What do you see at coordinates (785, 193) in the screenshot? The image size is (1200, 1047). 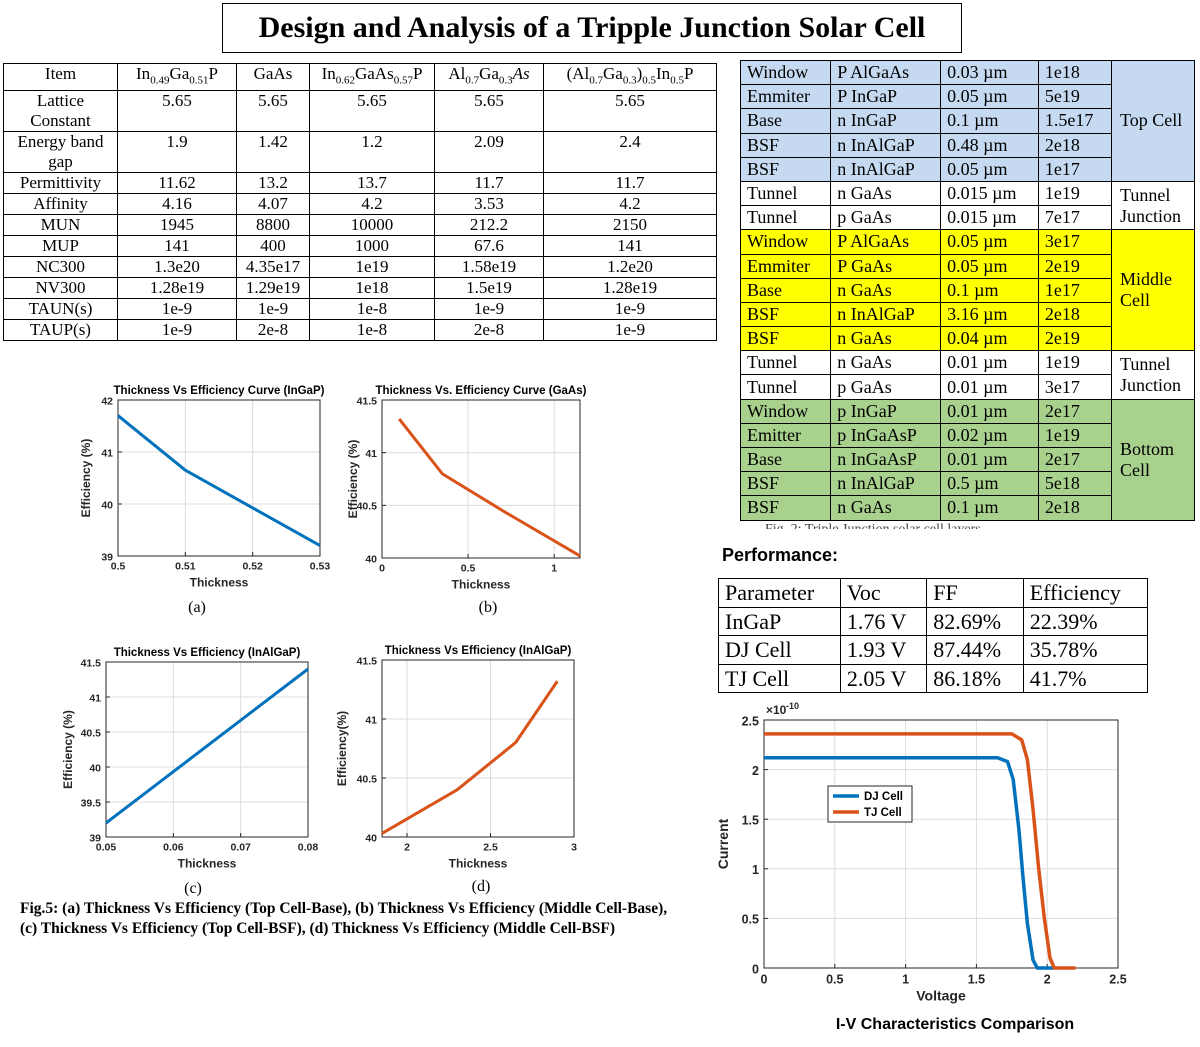 I see `layer-layer: Tunnel` at bounding box center [785, 193].